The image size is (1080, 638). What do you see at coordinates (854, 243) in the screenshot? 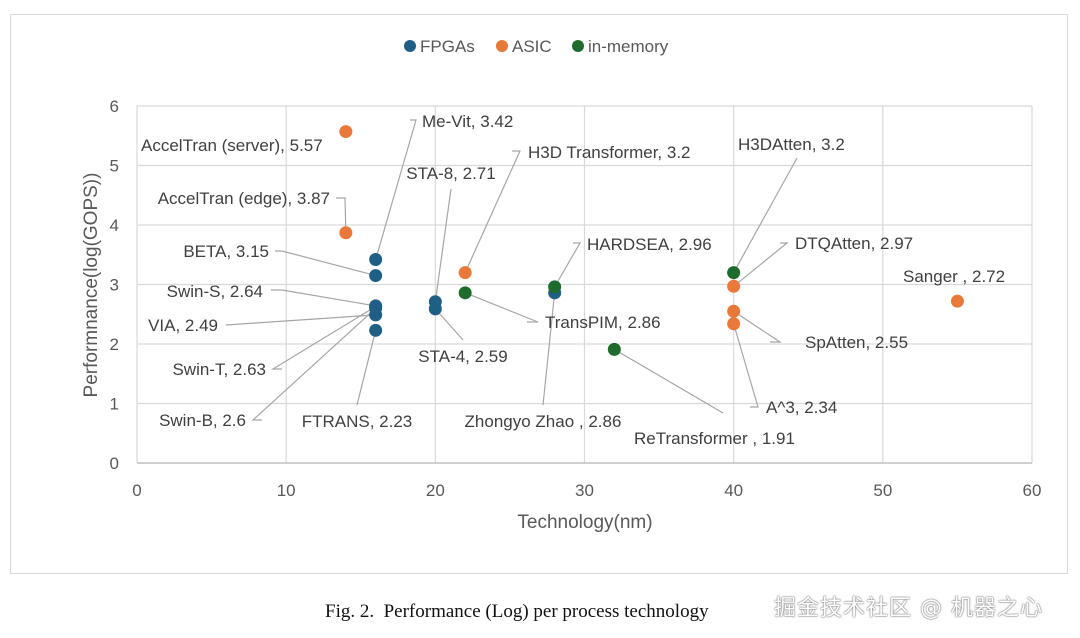
I see `data-label: DTQAtten, 2.97` at bounding box center [854, 243].